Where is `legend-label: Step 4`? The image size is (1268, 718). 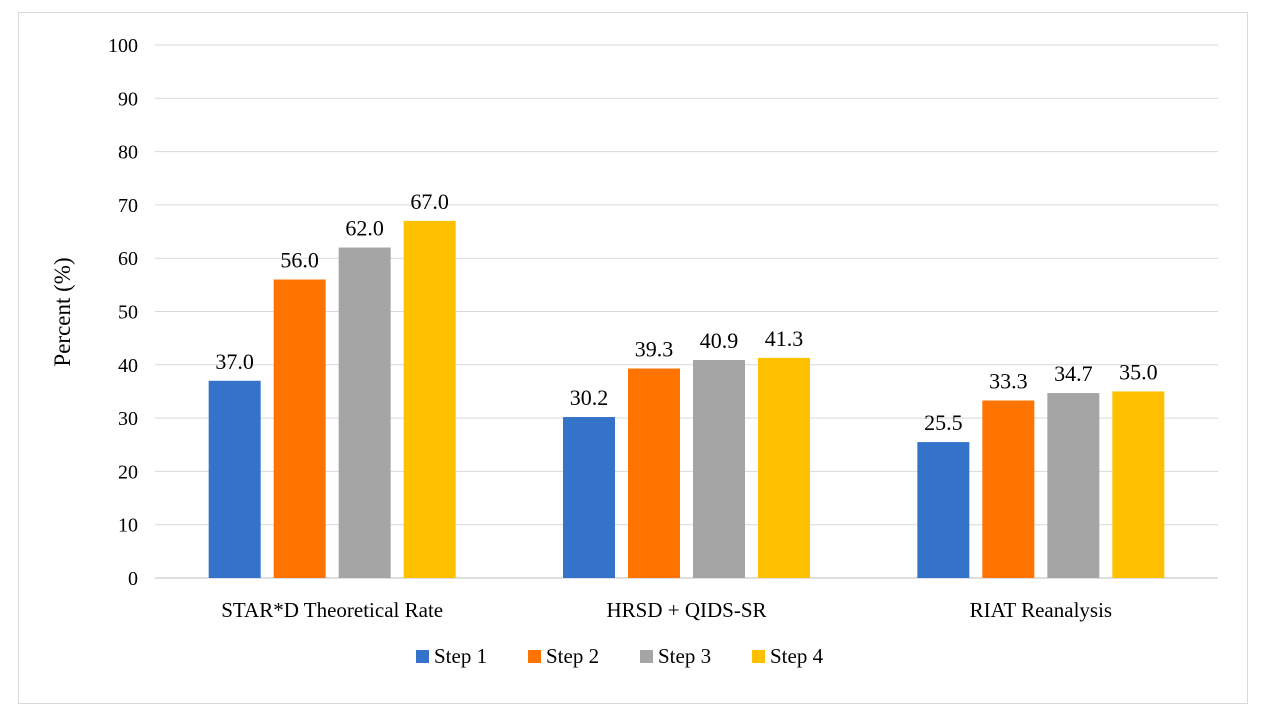 legend-label: Step 4 is located at coordinates (797, 656).